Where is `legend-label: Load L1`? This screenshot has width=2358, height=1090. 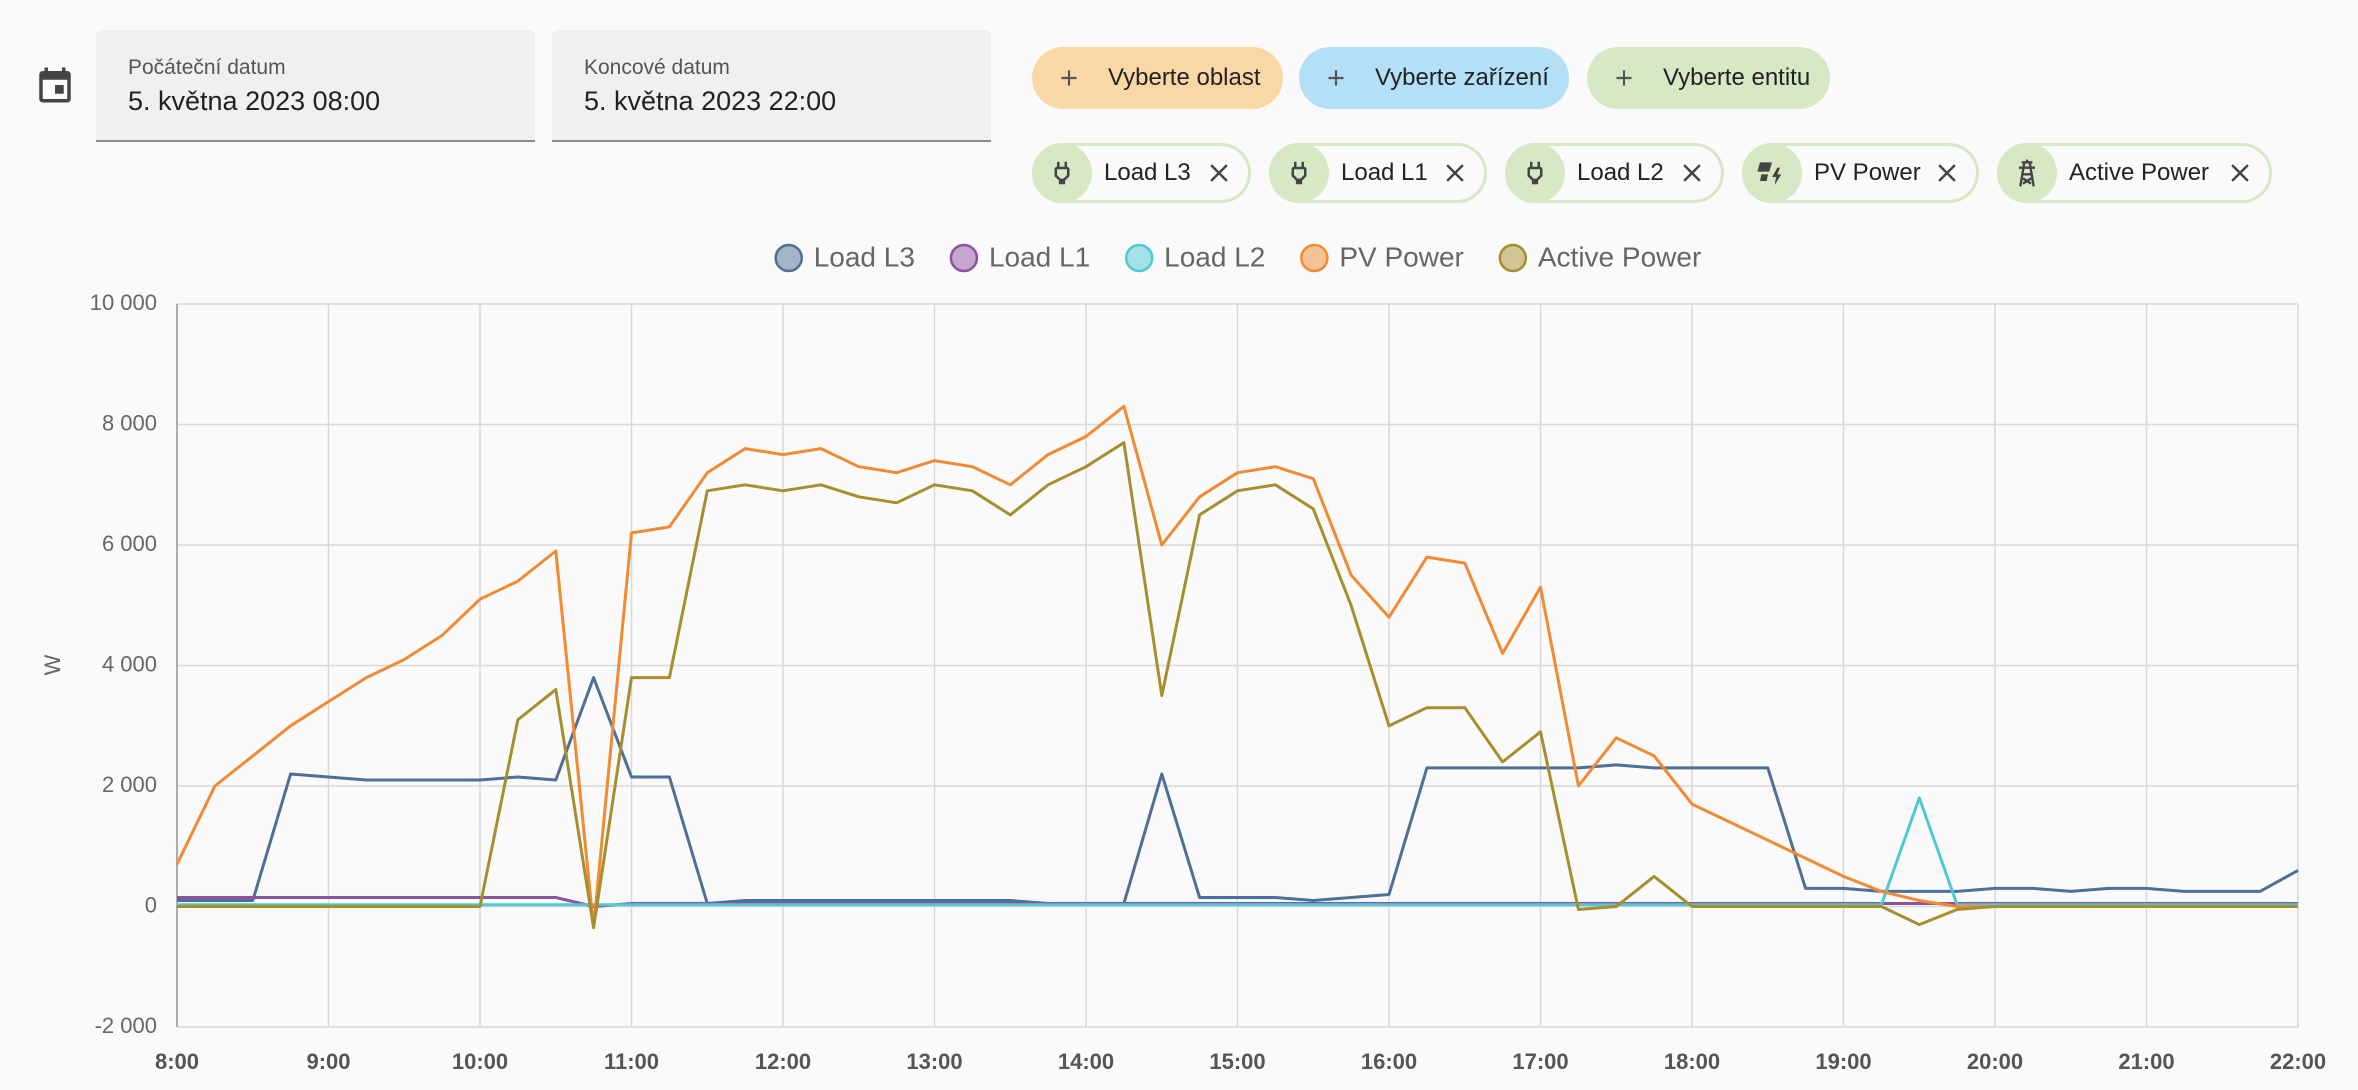
legend-label: Load L1 is located at coordinates (1039, 256).